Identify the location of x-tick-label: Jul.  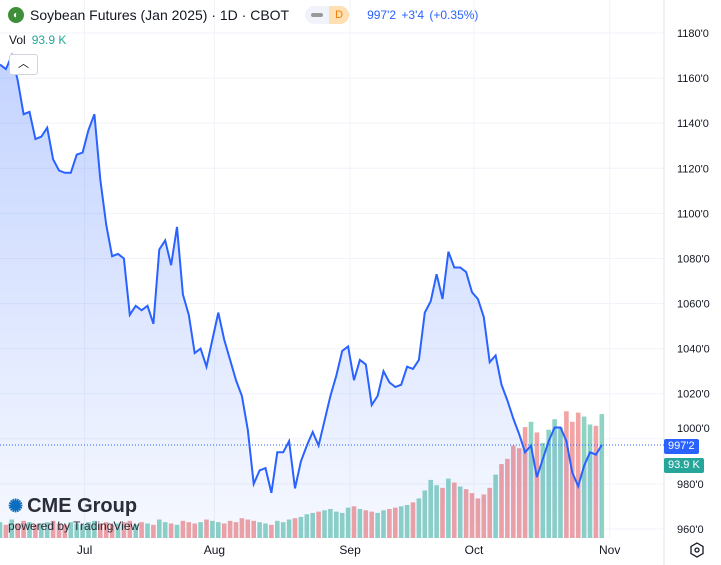
(84, 550).